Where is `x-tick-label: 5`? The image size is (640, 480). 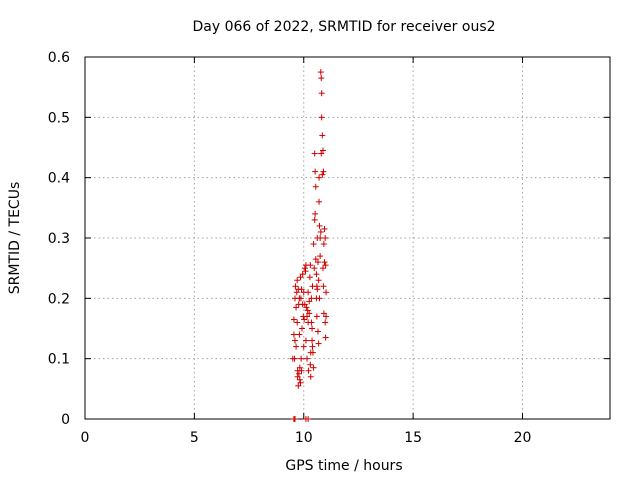 x-tick-label: 5 is located at coordinates (194, 438).